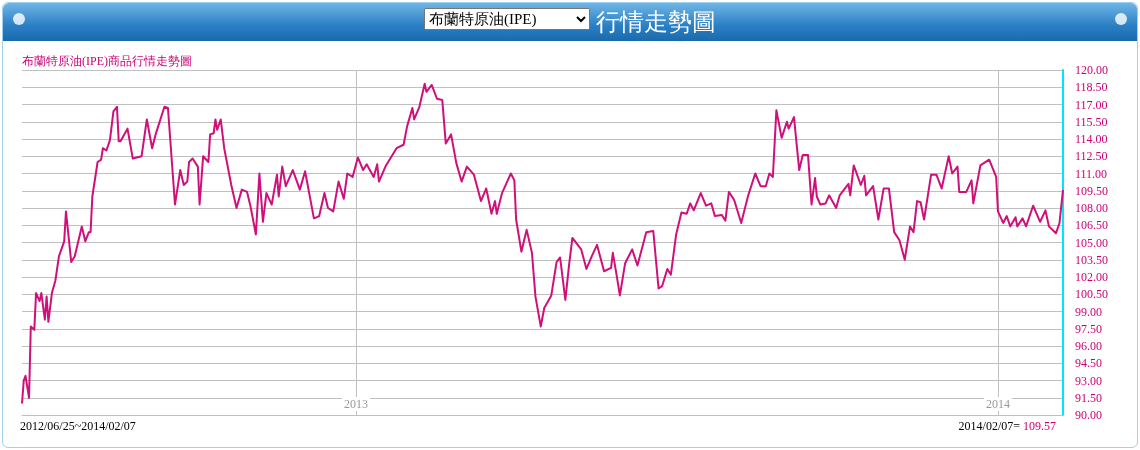 The height and width of the screenshot is (450, 1140). What do you see at coordinates (78, 426) in the screenshot?
I see `text: 2012/06/25~2014/02/07` at bounding box center [78, 426].